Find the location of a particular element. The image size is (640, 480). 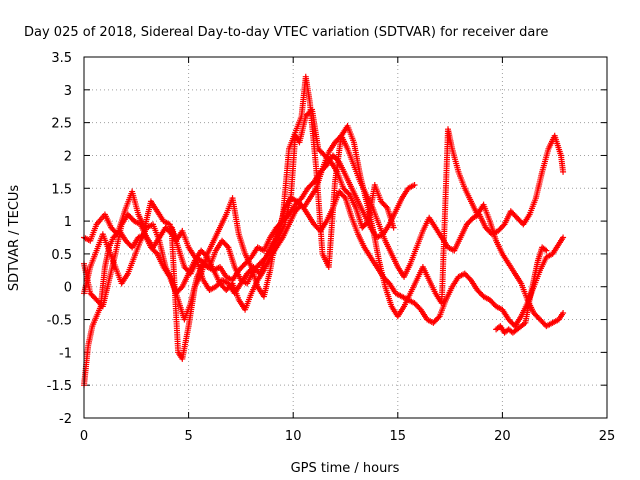

series-track-e is located at coordinates (521, 290).